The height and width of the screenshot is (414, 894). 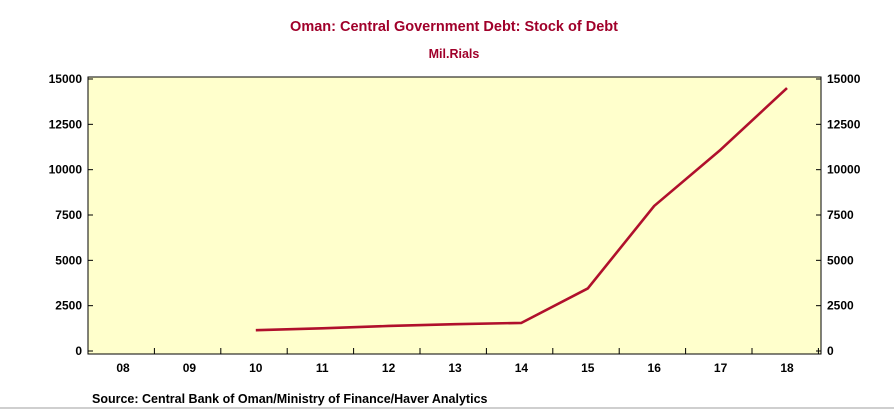 What do you see at coordinates (454, 54) in the screenshot?
I see `chart-subtitle: Mil.Rials` at bounding box center [454, 54].